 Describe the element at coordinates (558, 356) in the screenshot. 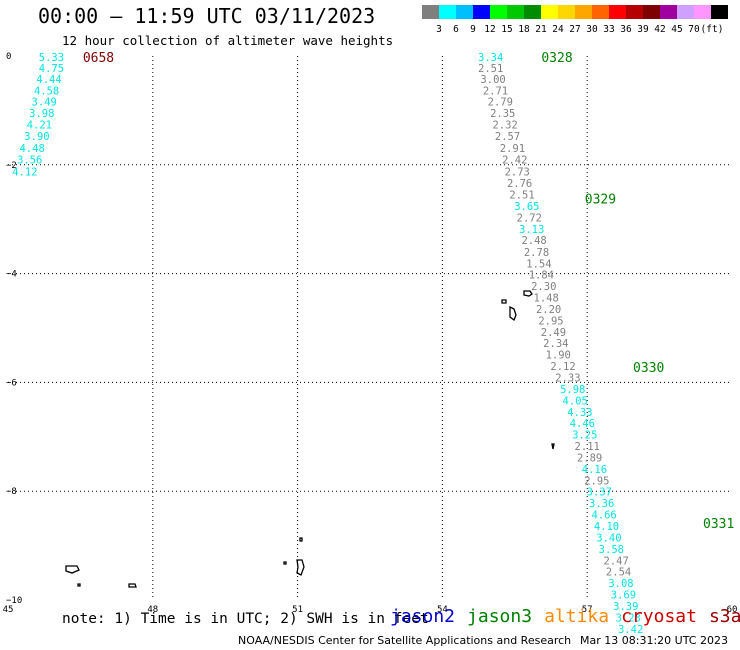

I see `swh-value: 1.90` at that location.